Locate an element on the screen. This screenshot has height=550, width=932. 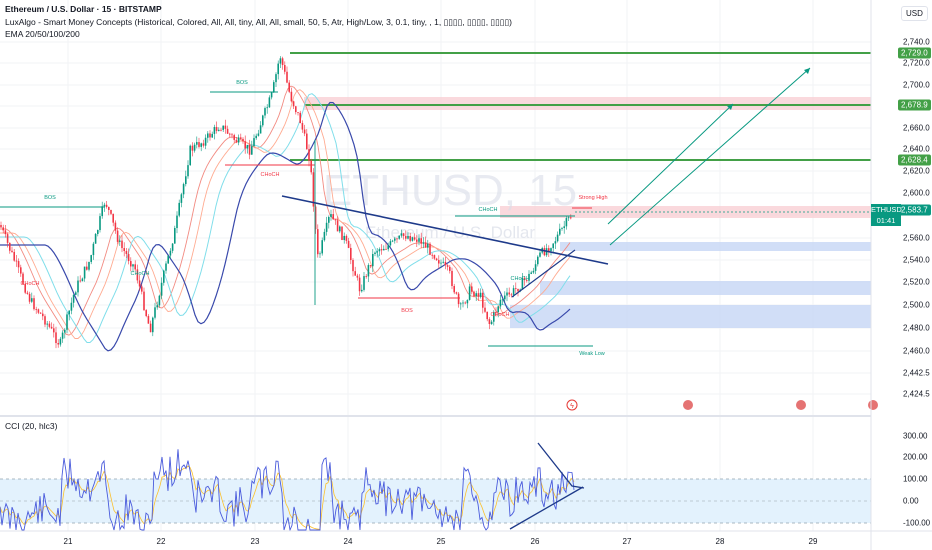
indicator-ema-legend: EMA 20/50/100/200 is located at coordinates (42, 34).